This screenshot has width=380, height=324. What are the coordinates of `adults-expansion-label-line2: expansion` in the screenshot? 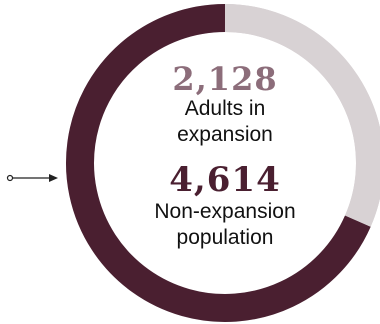 It's located at (225, 134).